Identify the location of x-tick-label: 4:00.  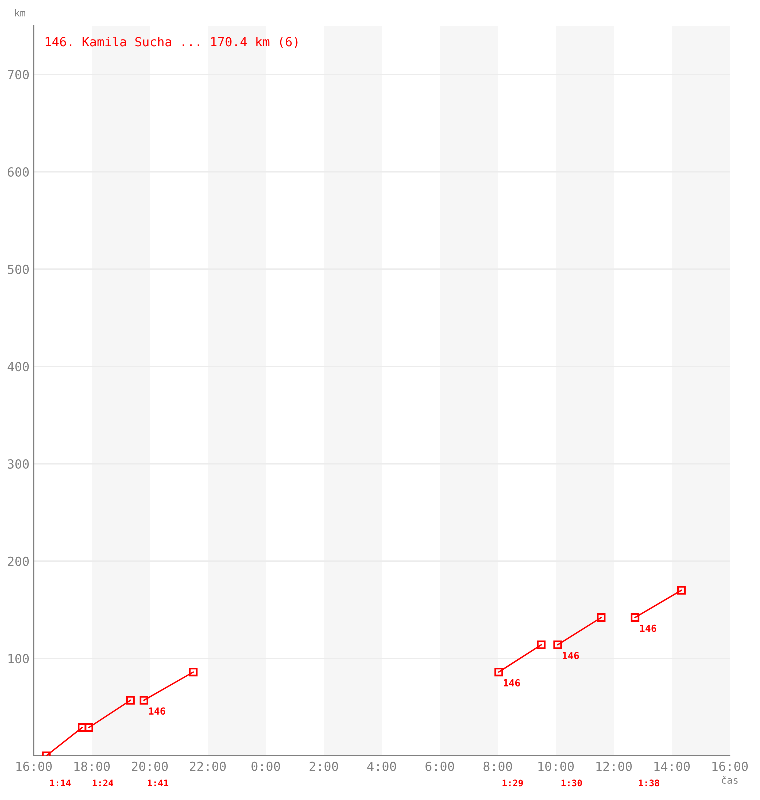
(382, 767).